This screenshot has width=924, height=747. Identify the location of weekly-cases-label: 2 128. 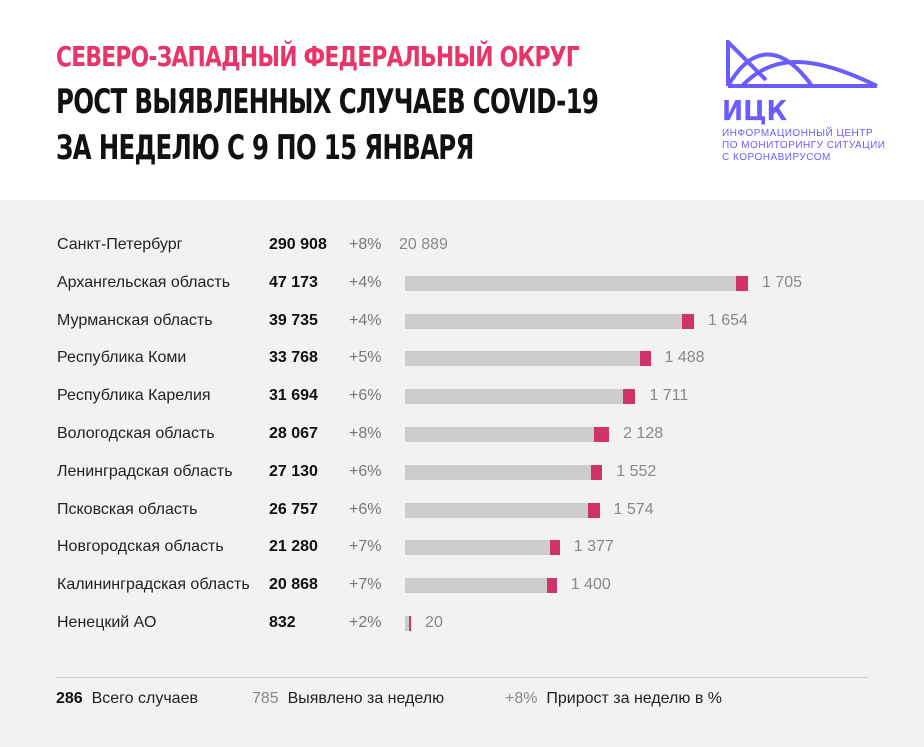
(643, 433).